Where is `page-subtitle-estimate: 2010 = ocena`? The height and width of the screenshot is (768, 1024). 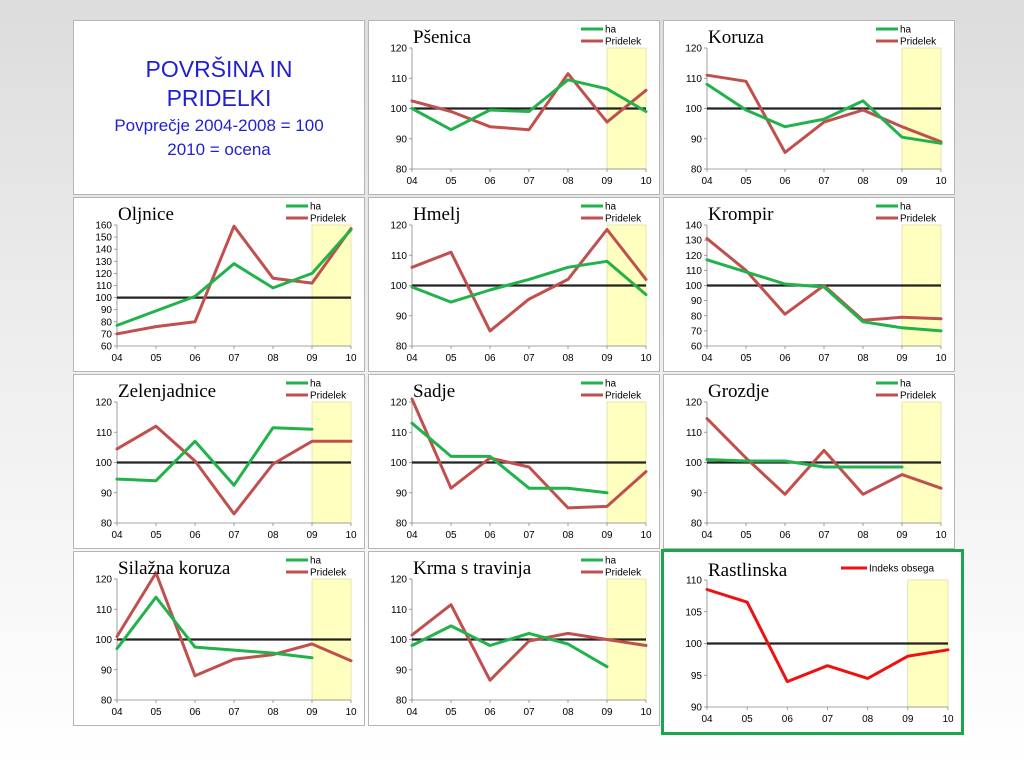
page-subtitle-estimate: 2010 = ocena is located at coordinates (219, 149).